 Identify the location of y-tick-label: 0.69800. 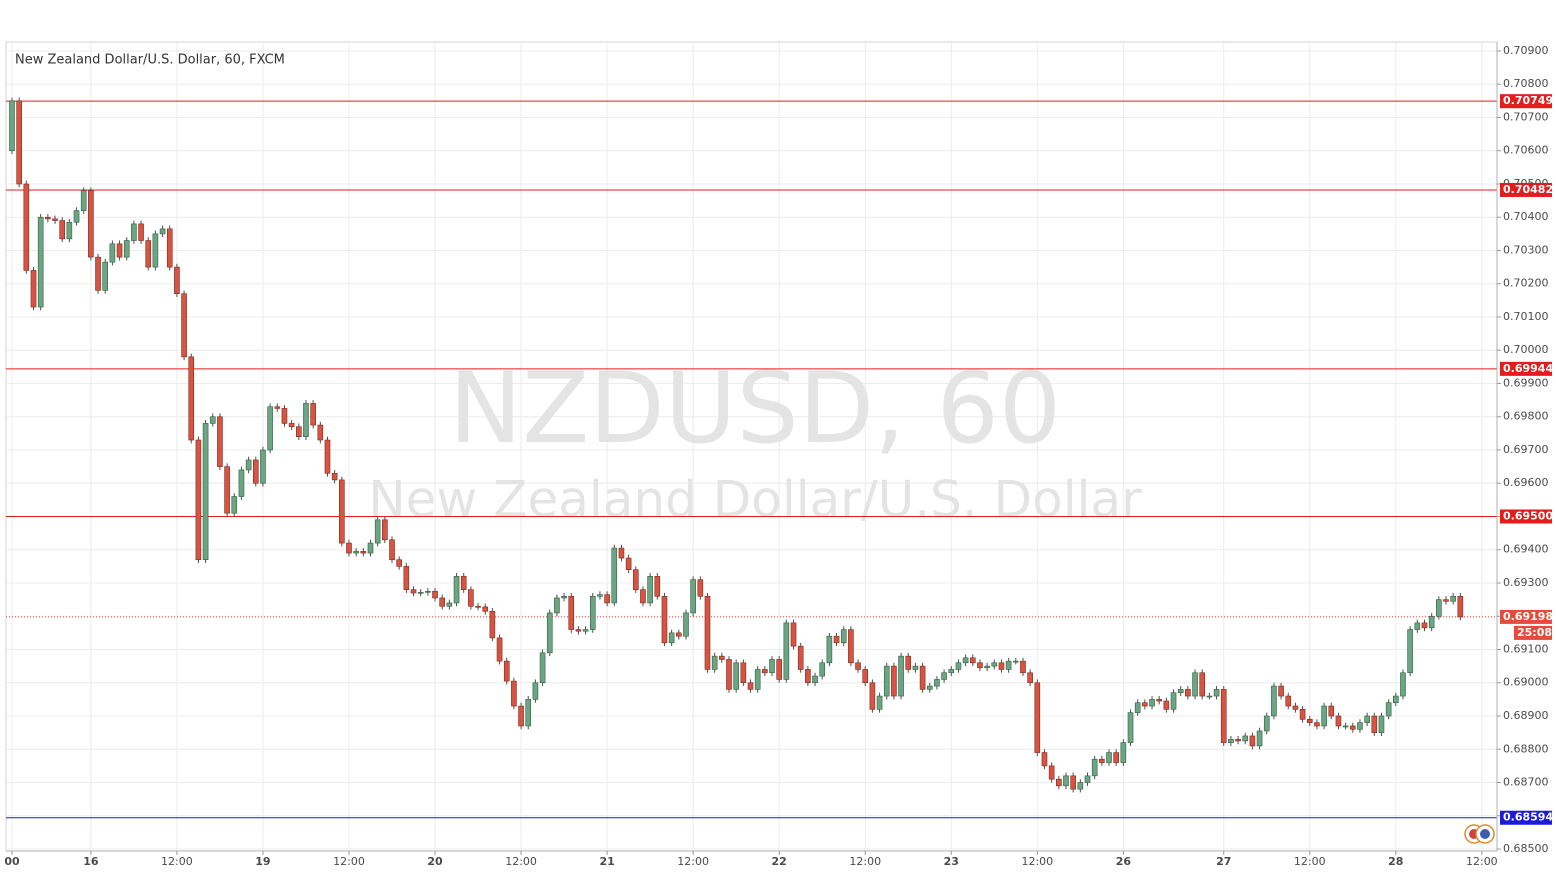
(1526, 416).